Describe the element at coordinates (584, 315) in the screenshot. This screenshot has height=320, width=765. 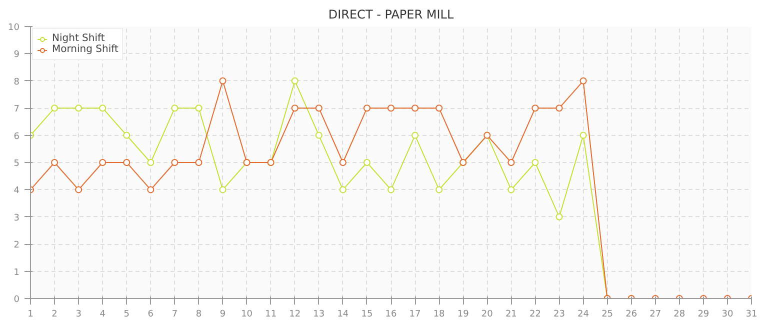
I see `x-tick-label: 24` at that location.